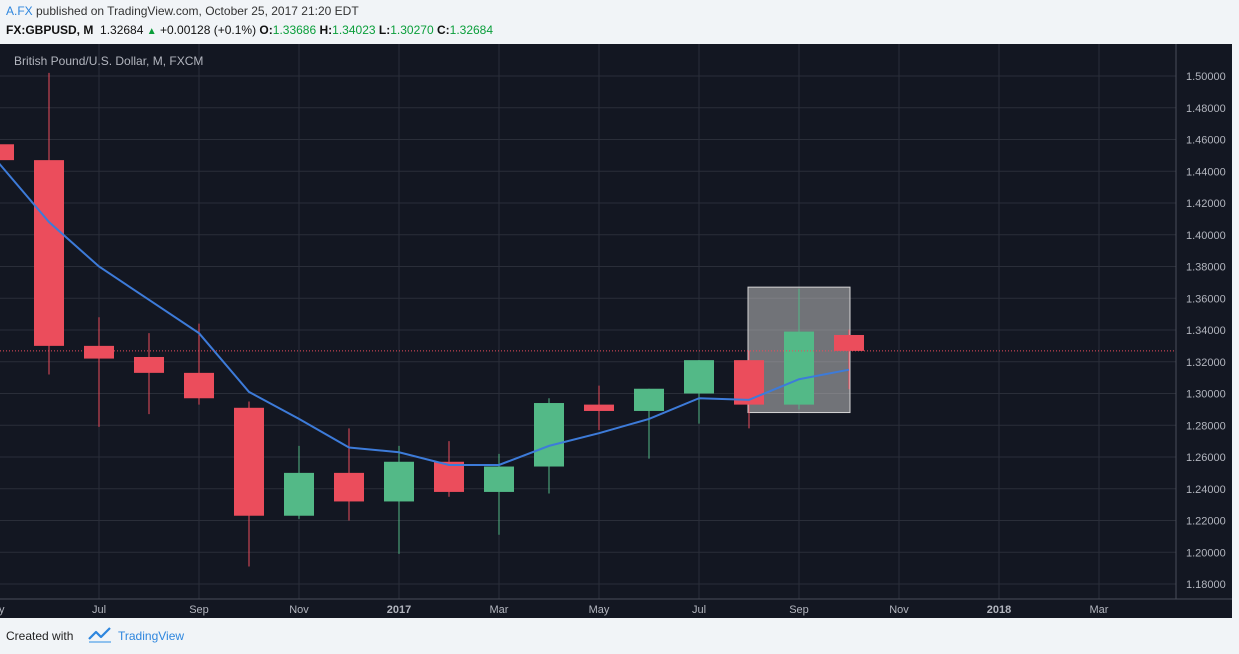 This screenshot has width=1239, height=654. What do you see at coordinates (1206, 299) in the screenshot?
I see `y-tick-label: 1.36000` at bounding box center [1206, 299].